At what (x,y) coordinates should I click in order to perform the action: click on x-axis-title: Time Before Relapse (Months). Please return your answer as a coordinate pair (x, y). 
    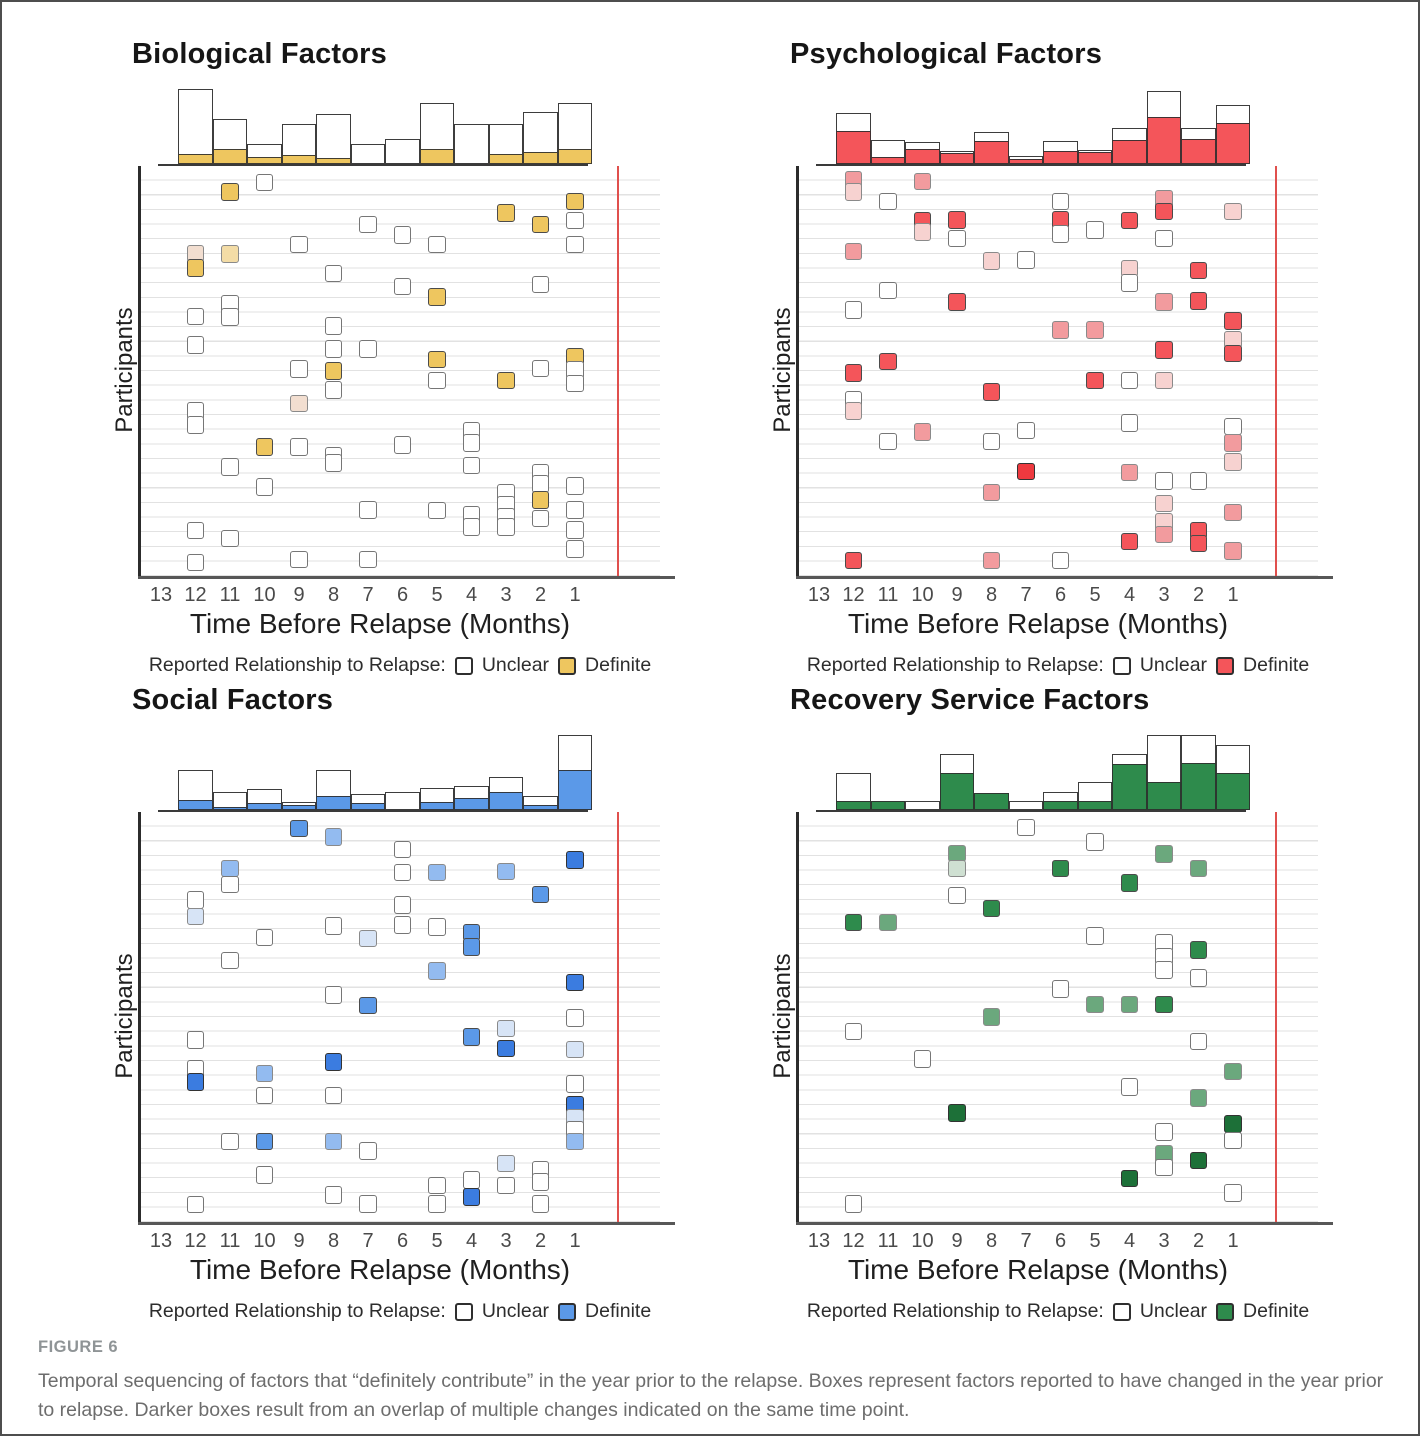
    Looking at the image, I should click on (1038, 623).